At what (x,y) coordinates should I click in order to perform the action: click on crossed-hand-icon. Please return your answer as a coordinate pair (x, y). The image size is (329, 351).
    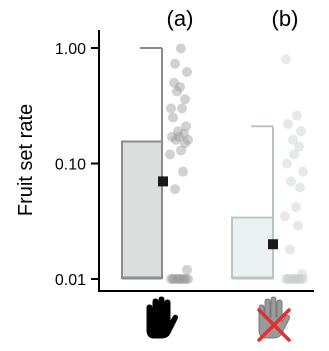
    Looking at the image, I should click on (274, 319).